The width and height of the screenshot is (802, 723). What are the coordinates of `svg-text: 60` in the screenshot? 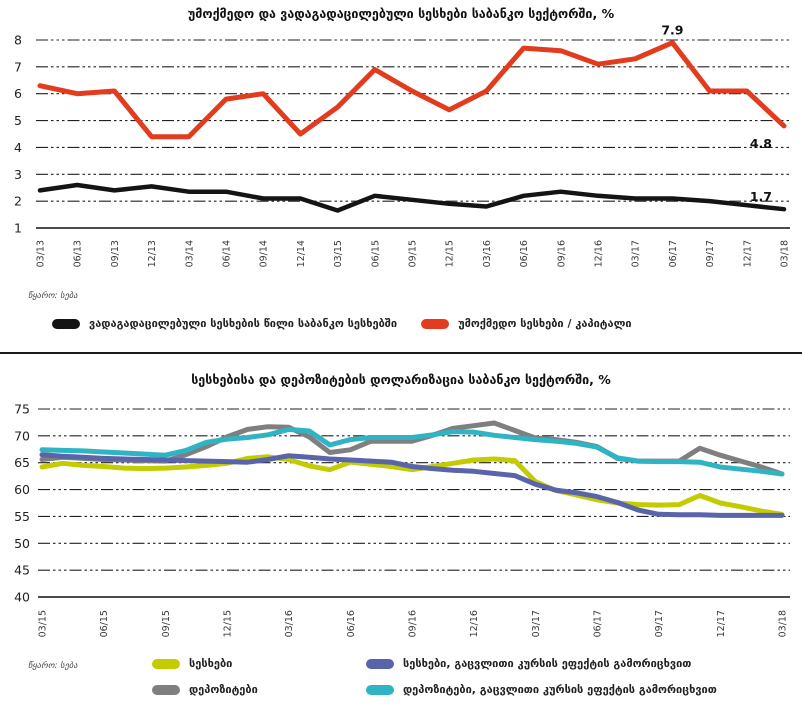 It's located at (22, 489).